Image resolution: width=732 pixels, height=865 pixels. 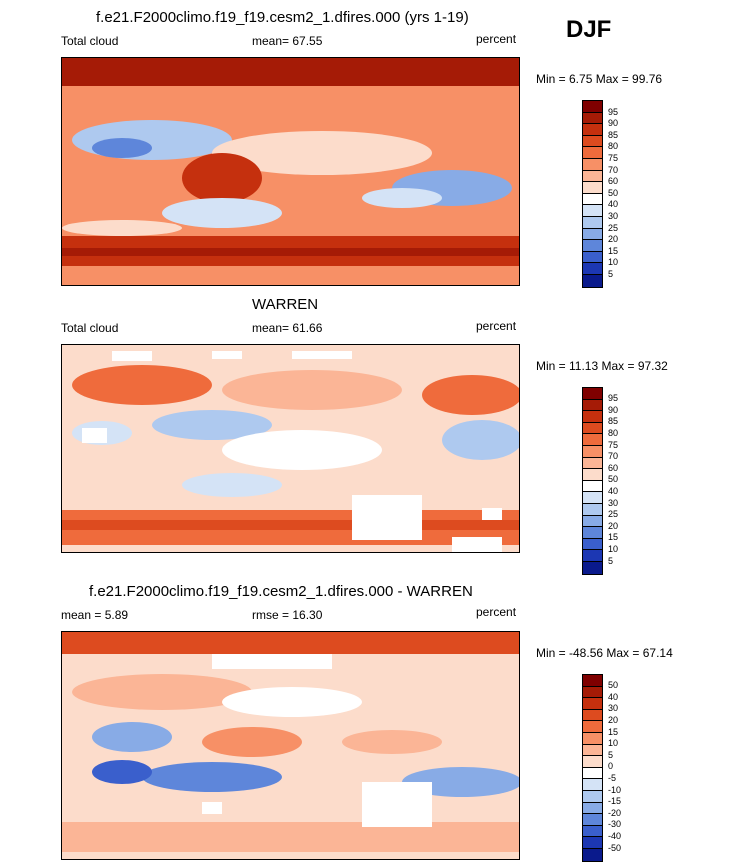 What do you see at coordinates (613, 697) in the screenshot?
I see `panel-3-tick: 40` at bounding box center [613, 697].